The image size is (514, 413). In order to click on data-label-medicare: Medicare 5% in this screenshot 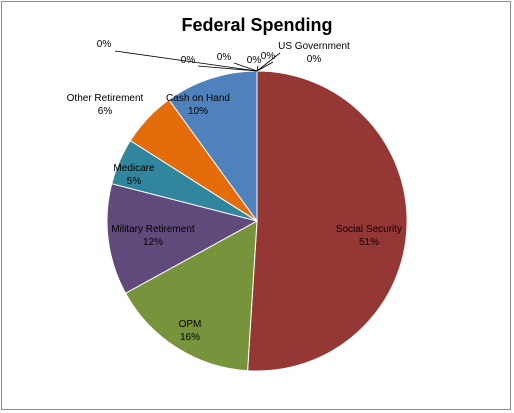, I will do `click(134, 175)`.